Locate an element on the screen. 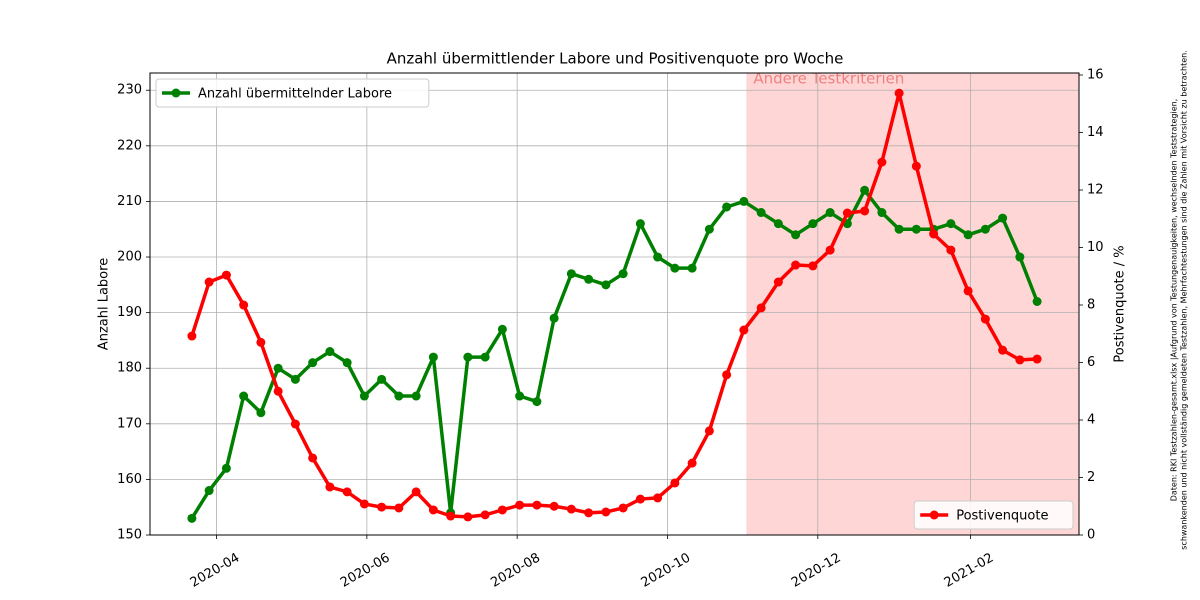  y2-tick-label: 12 is located at coordinates (1095, 190).